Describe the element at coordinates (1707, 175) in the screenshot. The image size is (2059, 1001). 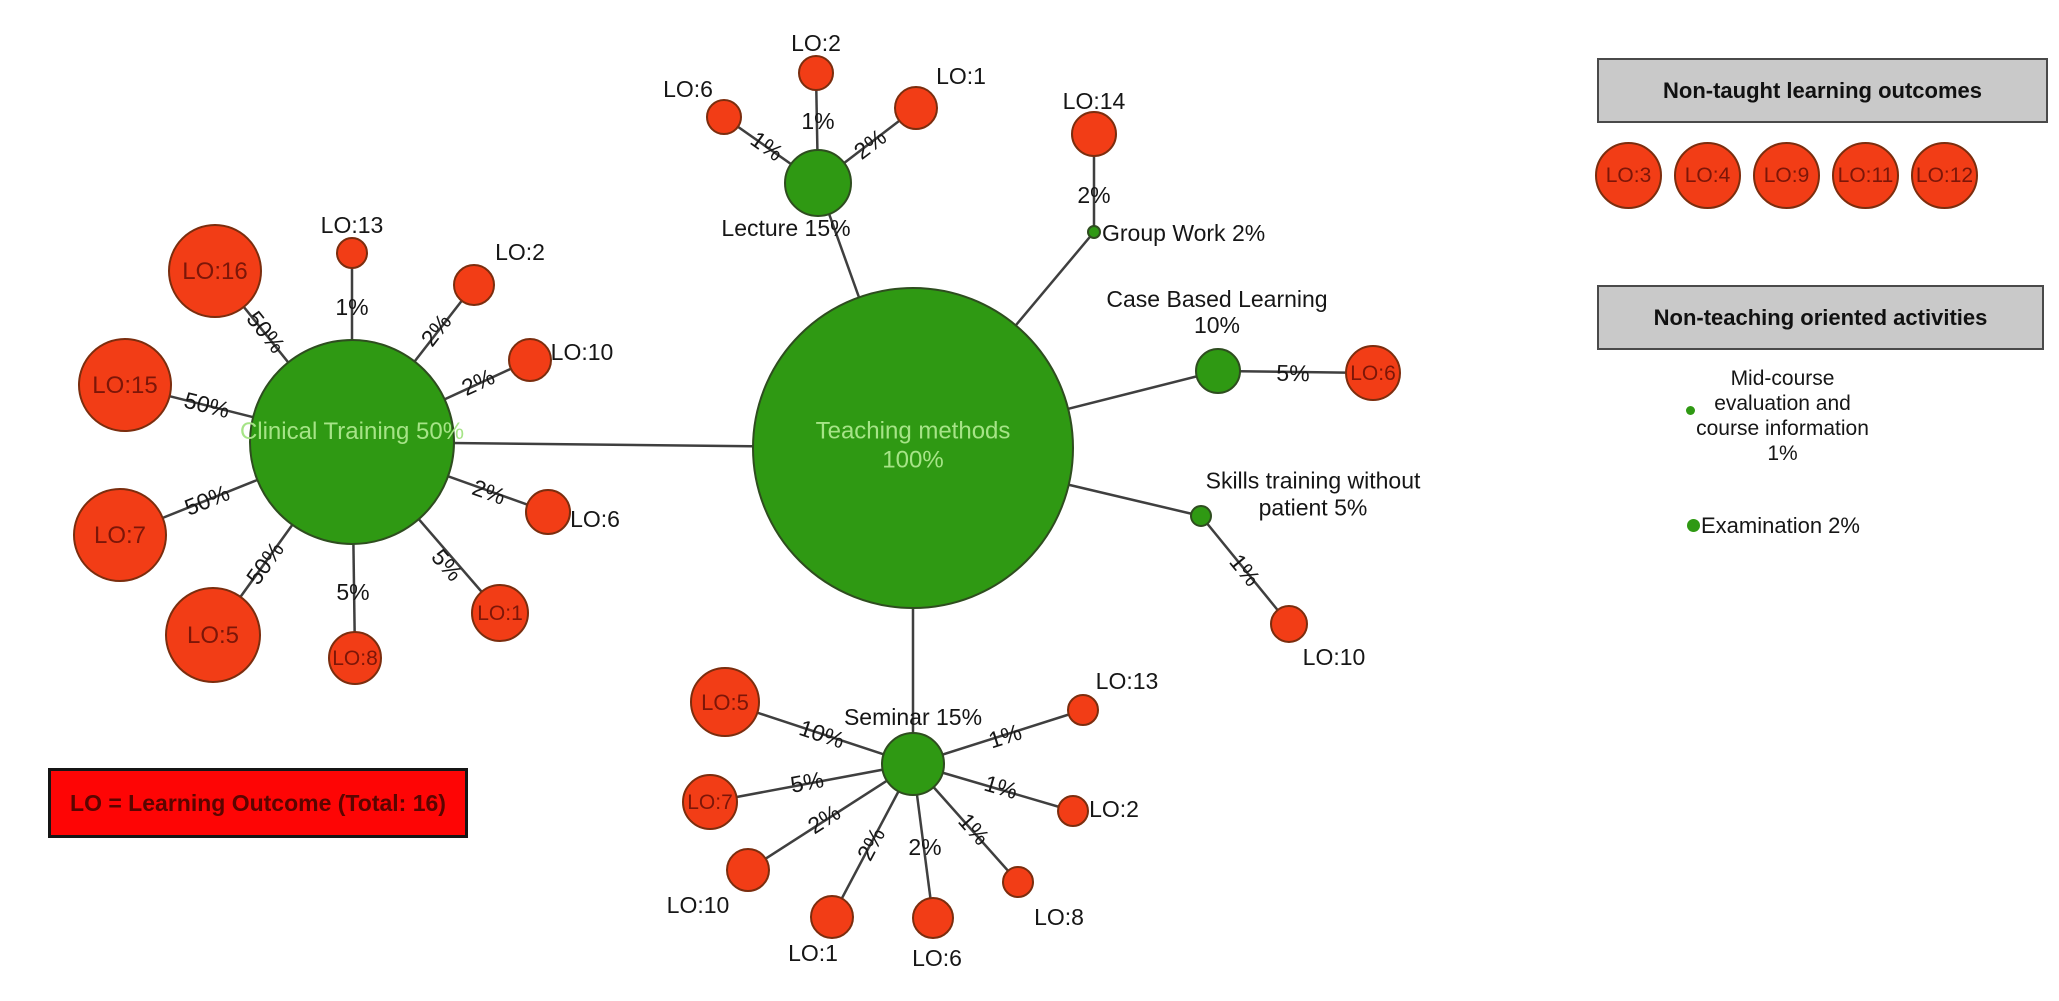
I see `non-taught-circle-lo4: LO:4` at that location.